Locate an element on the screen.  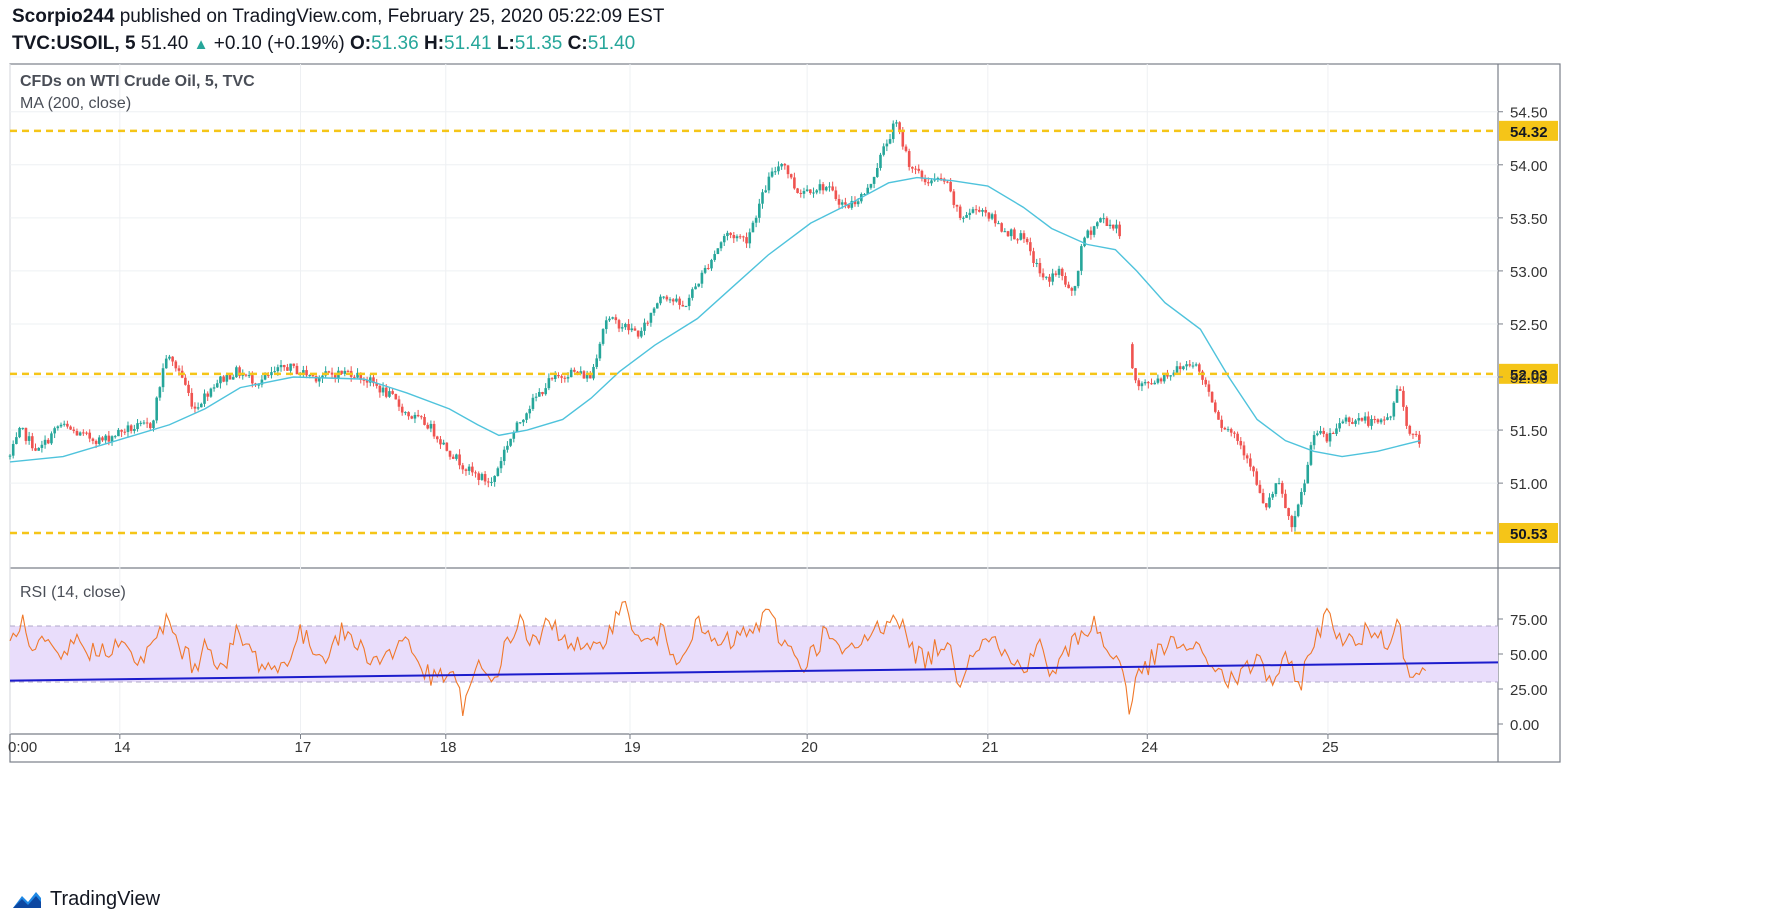
time-tick-label: 0:00 is located at coordinates (22, 747).